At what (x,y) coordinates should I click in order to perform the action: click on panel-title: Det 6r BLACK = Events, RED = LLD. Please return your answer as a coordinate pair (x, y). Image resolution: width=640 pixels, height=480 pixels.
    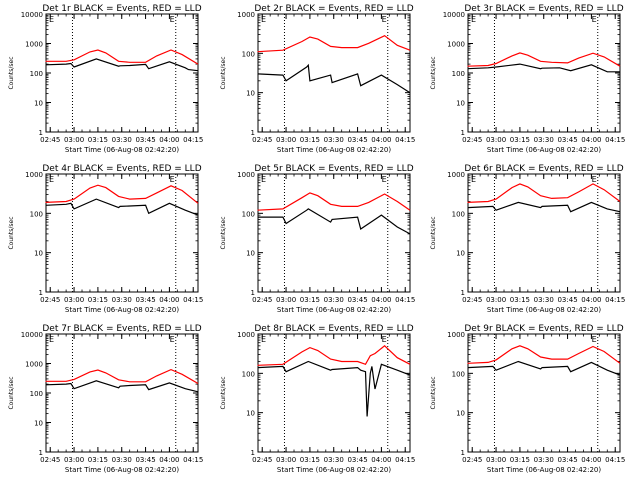
    Looking at the image, I should click on (543, 169).